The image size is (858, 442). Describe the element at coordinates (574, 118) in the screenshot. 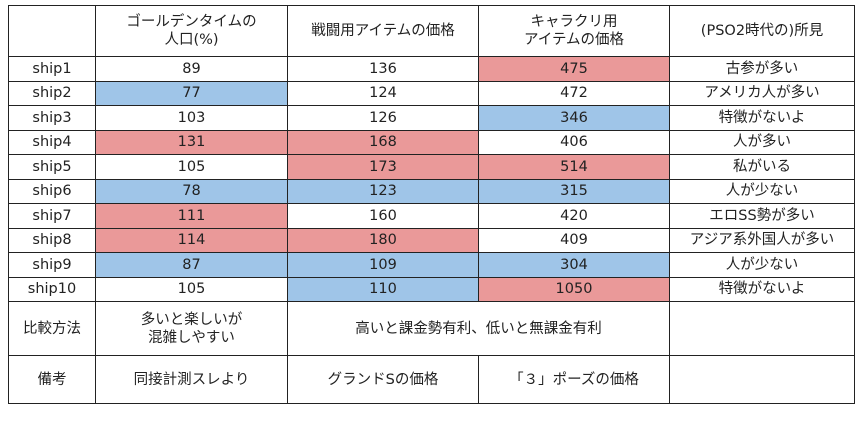

I see `character-price-cell: 346` at that location.